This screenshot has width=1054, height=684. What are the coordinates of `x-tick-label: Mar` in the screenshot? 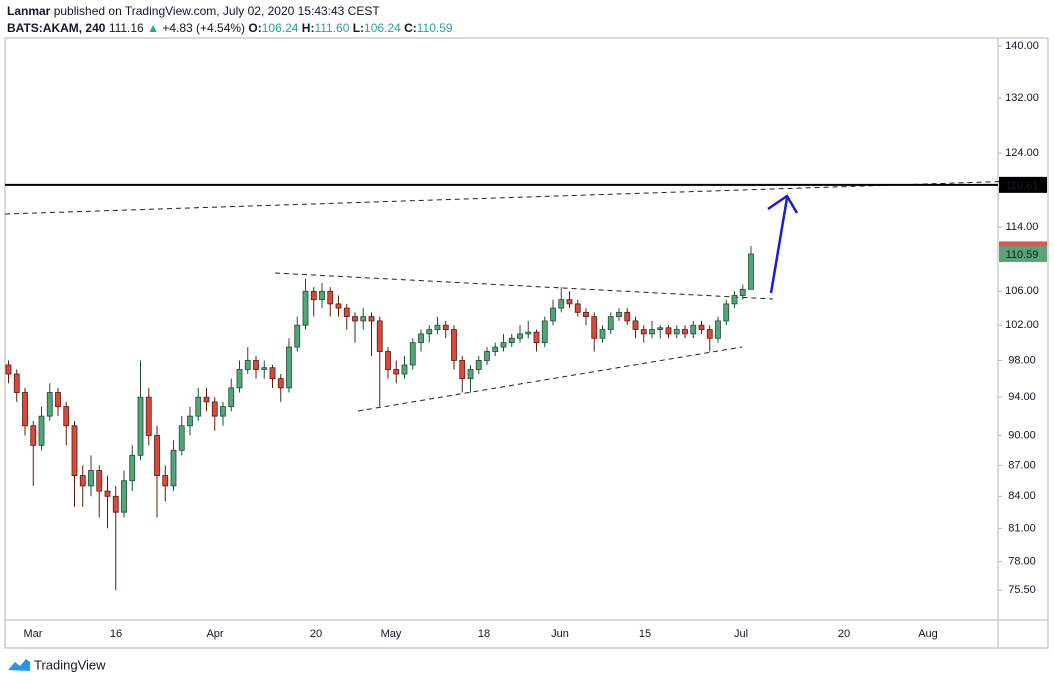 It's located at (33, 634).